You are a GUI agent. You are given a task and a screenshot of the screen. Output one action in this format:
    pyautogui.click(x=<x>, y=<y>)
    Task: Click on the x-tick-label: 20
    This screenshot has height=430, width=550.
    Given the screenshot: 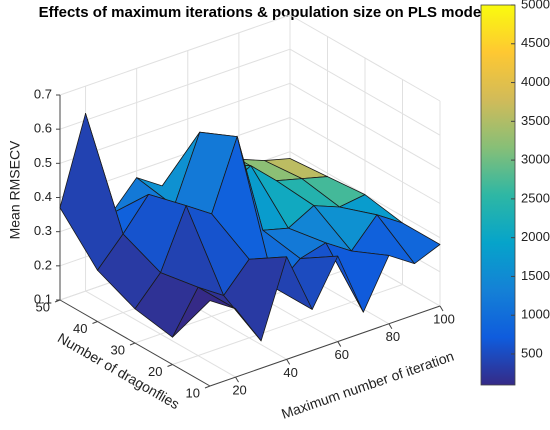 What is the action you would take?
    pyautogui.click(x=239, y=390)
    